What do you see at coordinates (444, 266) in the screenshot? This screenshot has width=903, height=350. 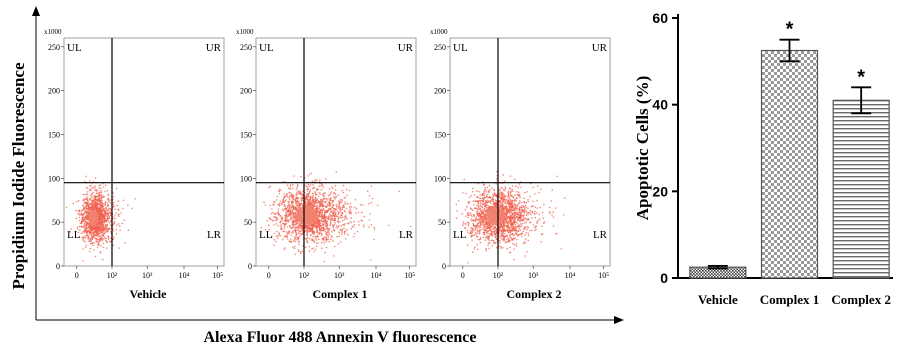 I see `y-tick-label: 0` at bounding box center [444, 266].